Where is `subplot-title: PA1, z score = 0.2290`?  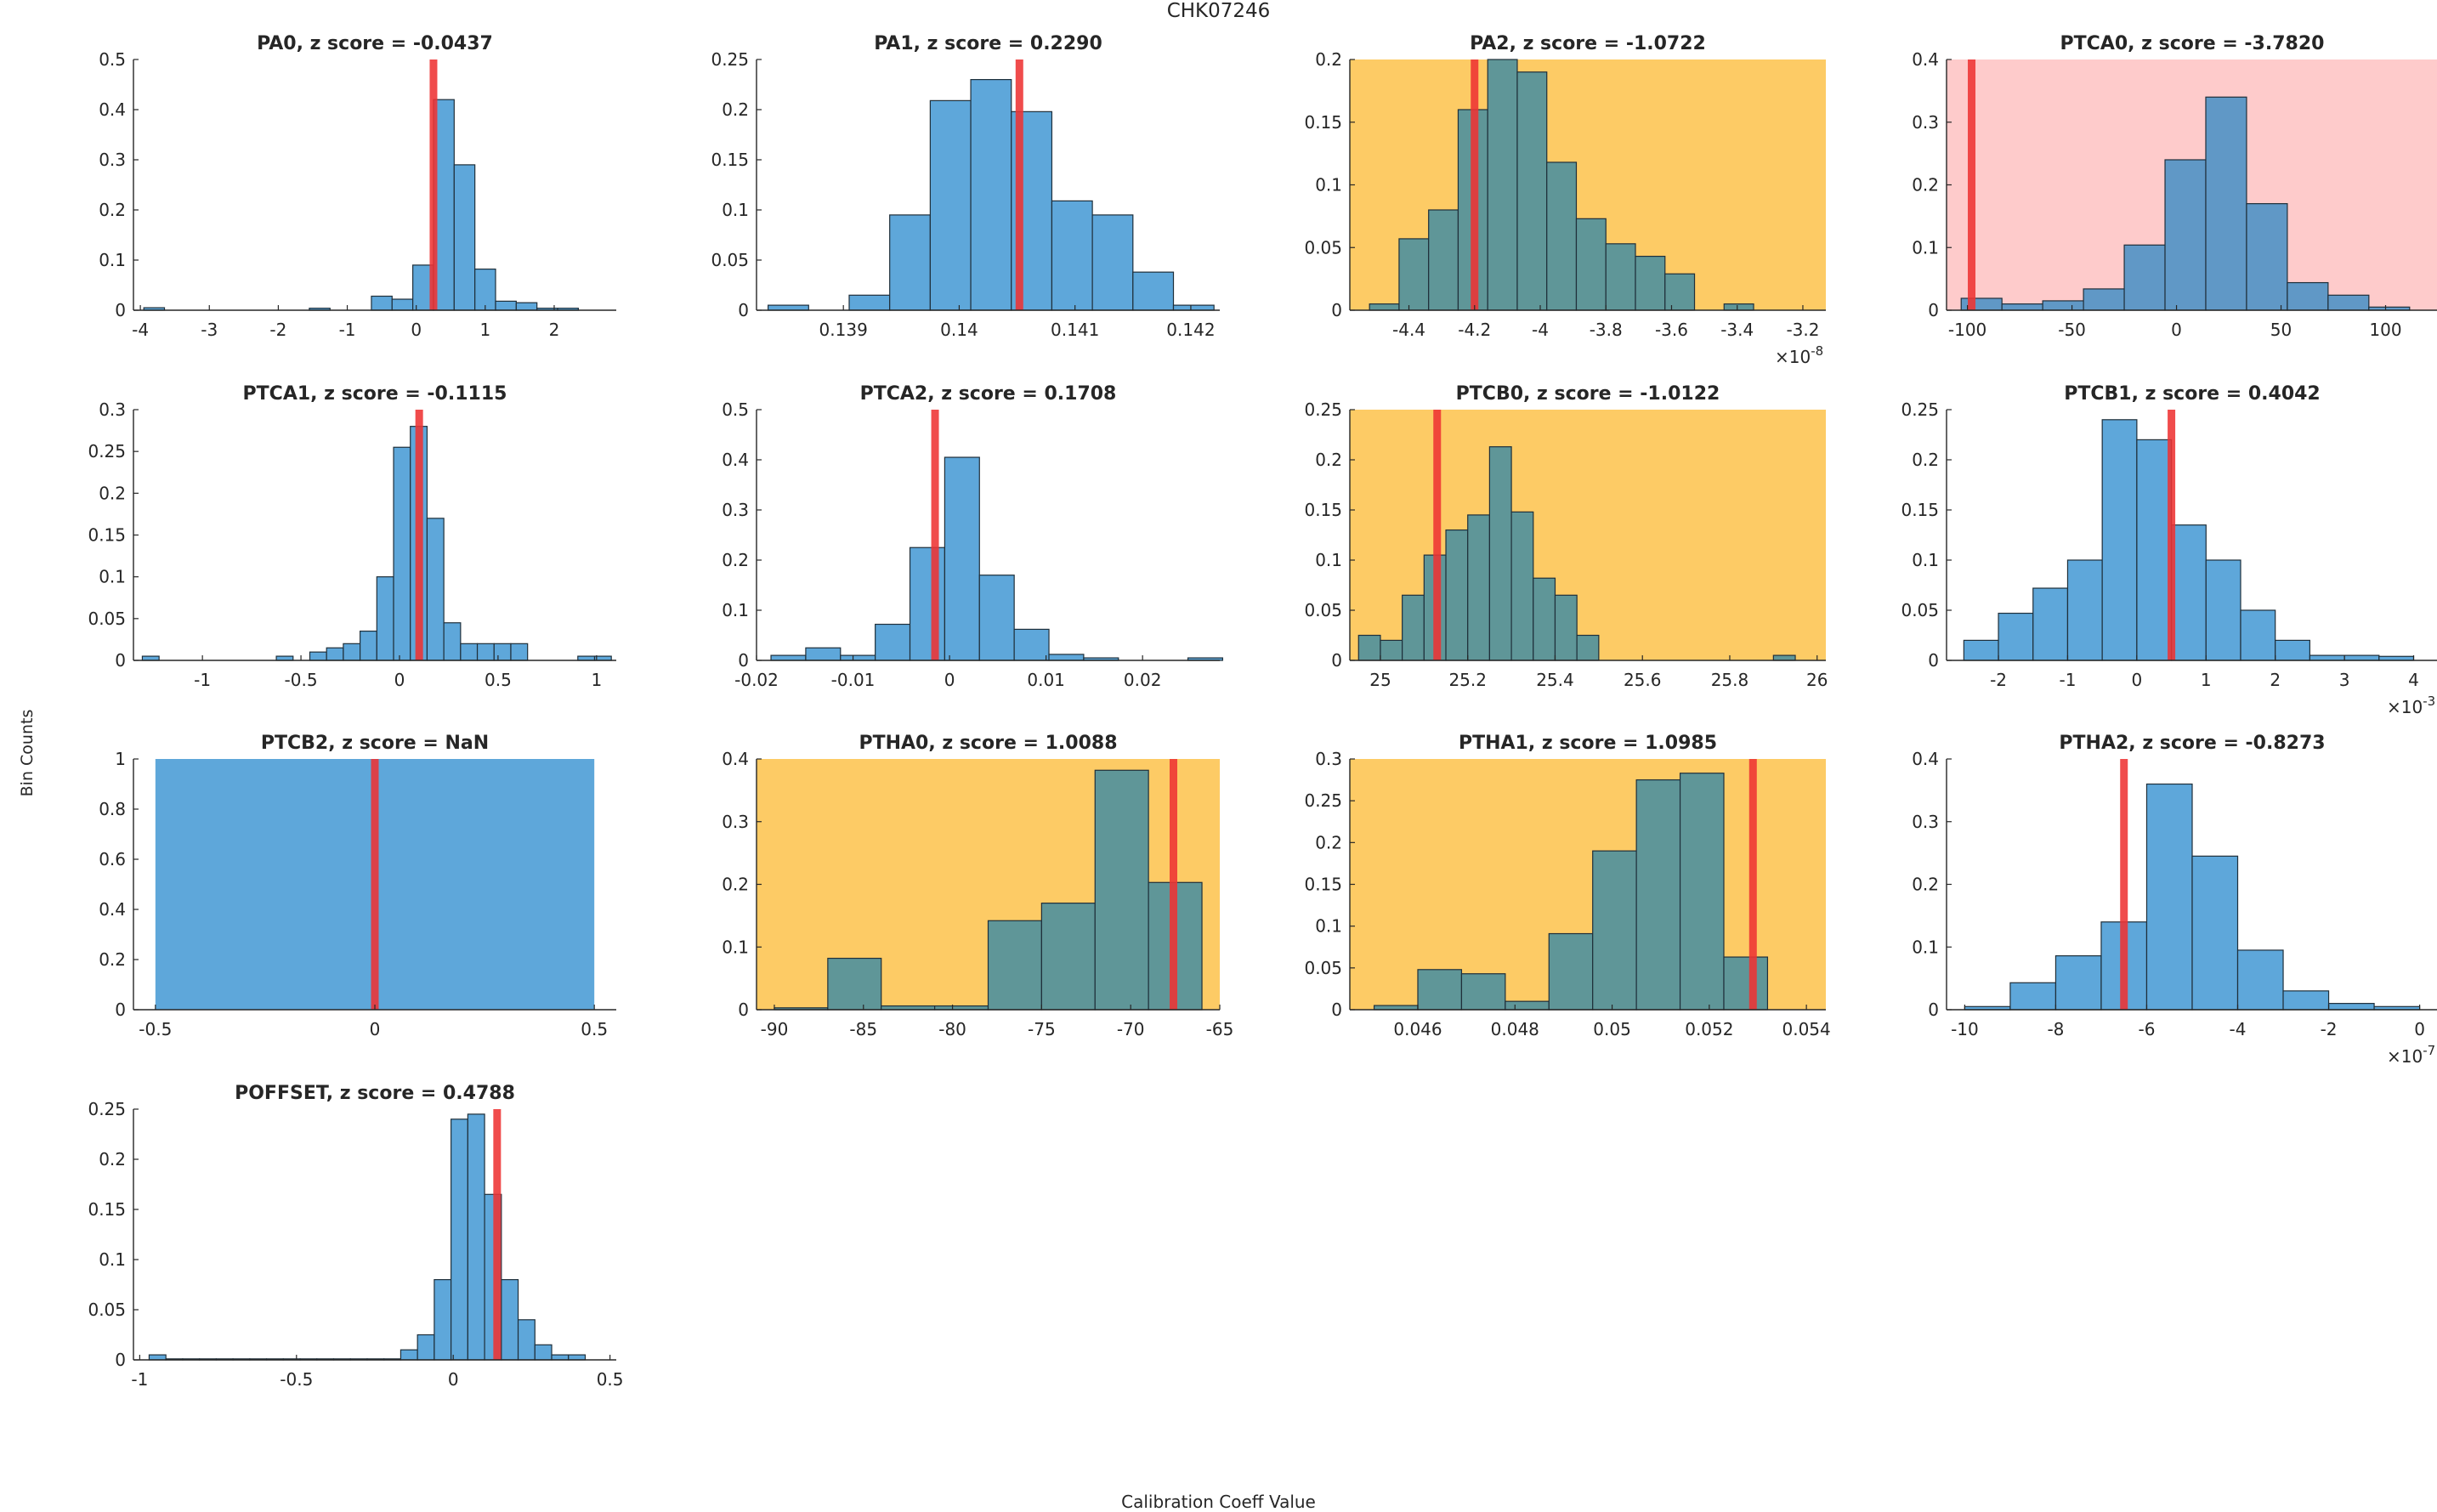
subplot-title: PA1, z score = 0.2290 is located at coordinates (988, 43).